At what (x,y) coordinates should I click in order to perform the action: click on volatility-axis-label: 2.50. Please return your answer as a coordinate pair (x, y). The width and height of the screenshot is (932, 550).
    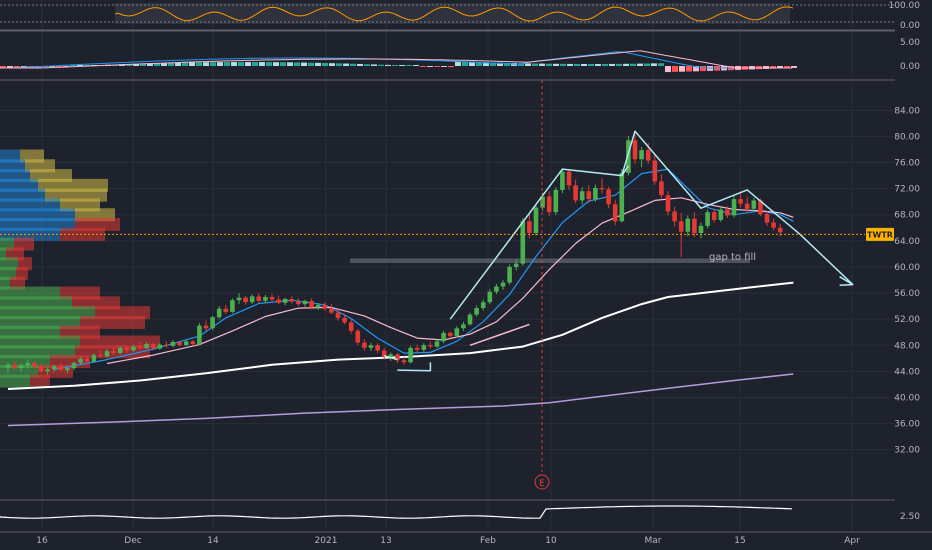
    Looking at the image, I should click on (910, 517).